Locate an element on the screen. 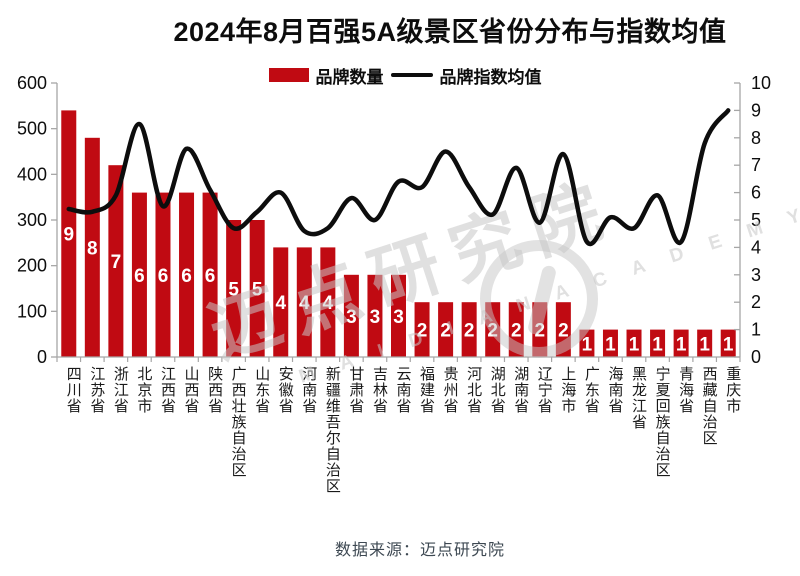 Image resolution: width=800 pixels, height=576 pixels. chart-legend: 品牌数量 品牌指数均值 is located at coordinates (402, 75).